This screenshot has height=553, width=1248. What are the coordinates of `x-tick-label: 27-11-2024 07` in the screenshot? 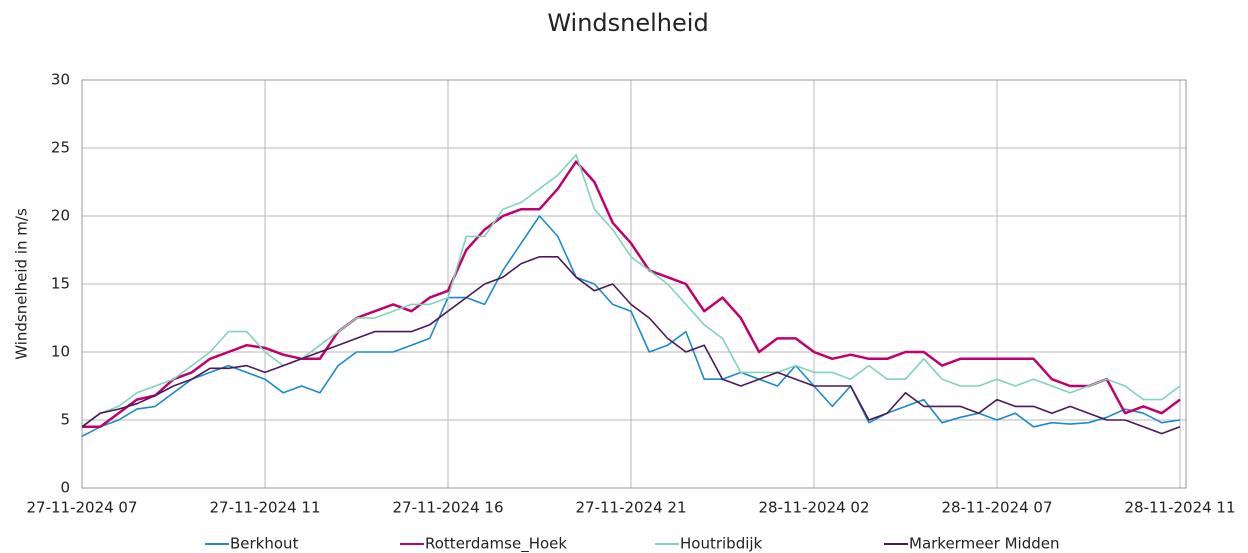 It's located at (81, 508).